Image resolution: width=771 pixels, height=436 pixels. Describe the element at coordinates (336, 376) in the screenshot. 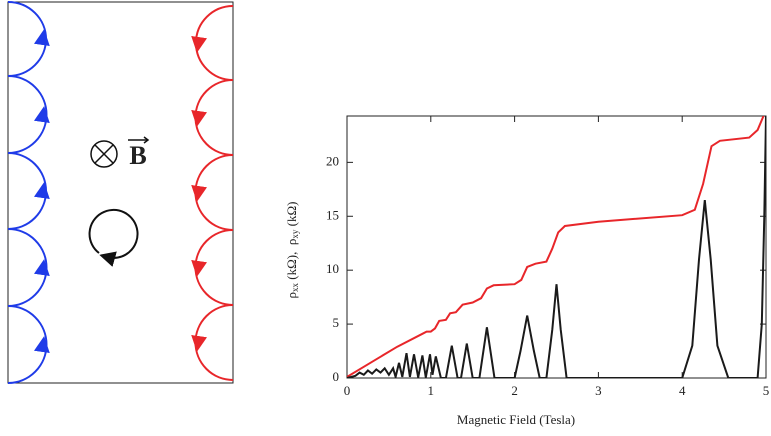

I see `y-tick-label: 0` at that location.